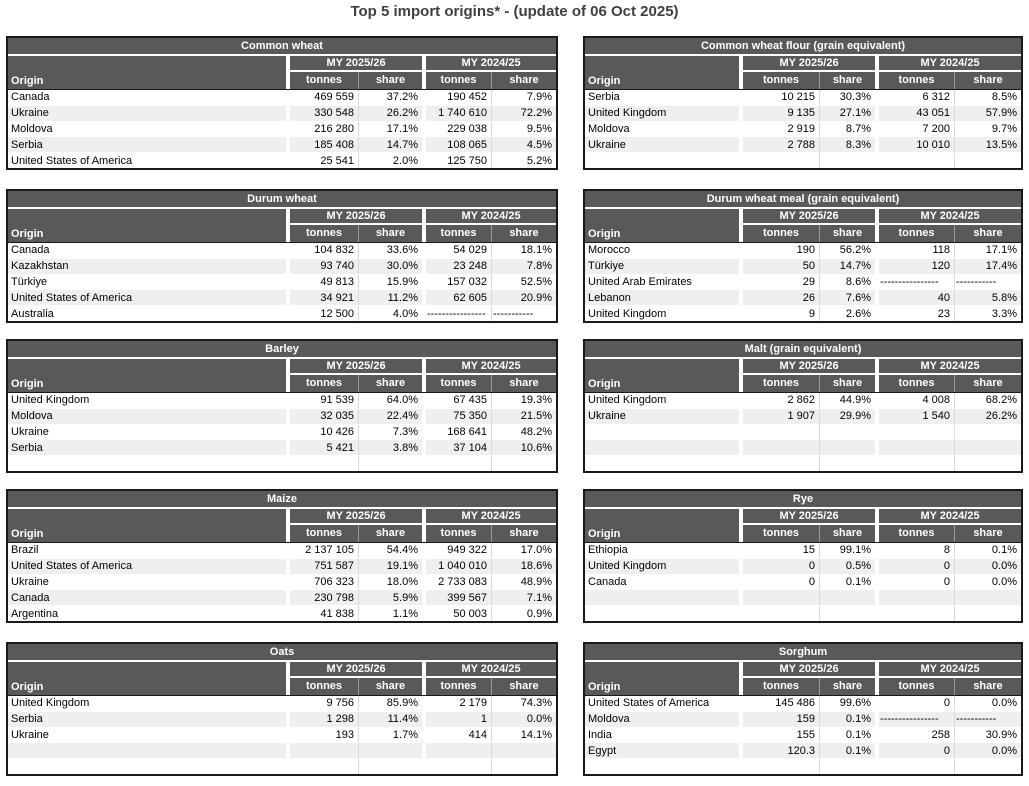  I want to click on share-2025-26-cell: 33.6%, so click(402, 250).